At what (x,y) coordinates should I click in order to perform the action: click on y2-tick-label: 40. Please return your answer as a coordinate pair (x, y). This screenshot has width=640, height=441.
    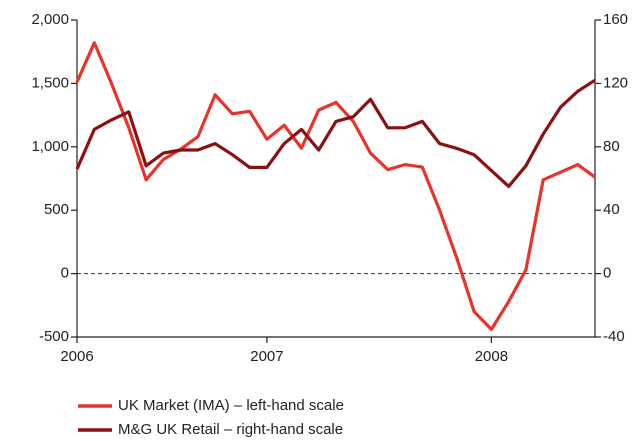
    Looking at the image, I should click on (611, 209).